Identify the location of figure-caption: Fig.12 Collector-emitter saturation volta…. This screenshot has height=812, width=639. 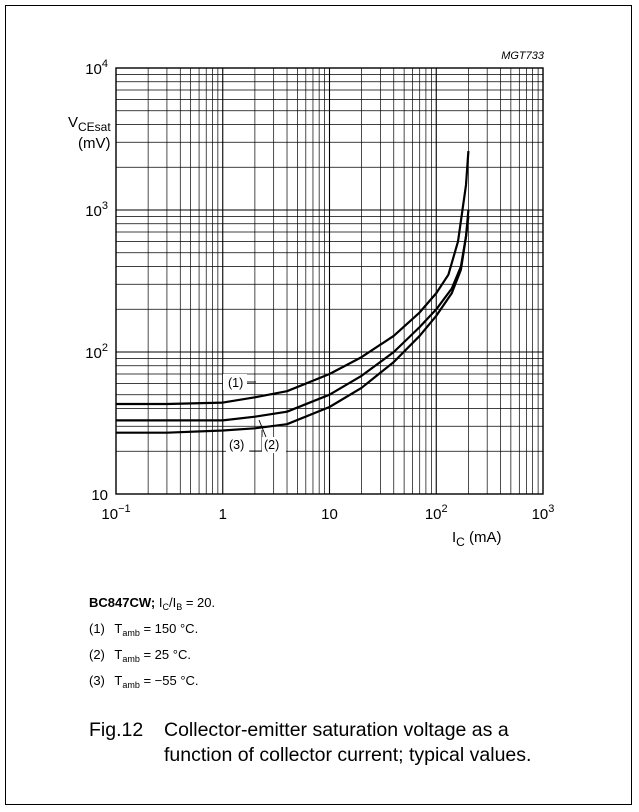
(310, 742).